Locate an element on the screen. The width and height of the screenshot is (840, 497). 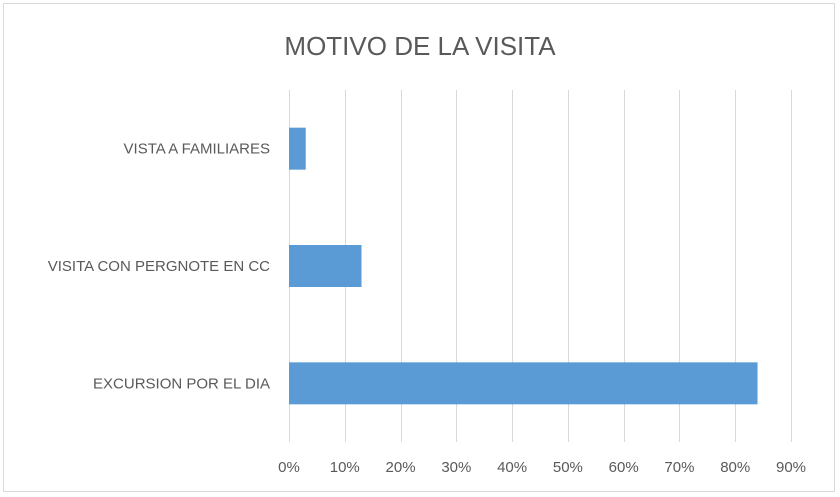
category-label: VISITA CON PERGNOTE EN CC is located at coordinates (159, 266).